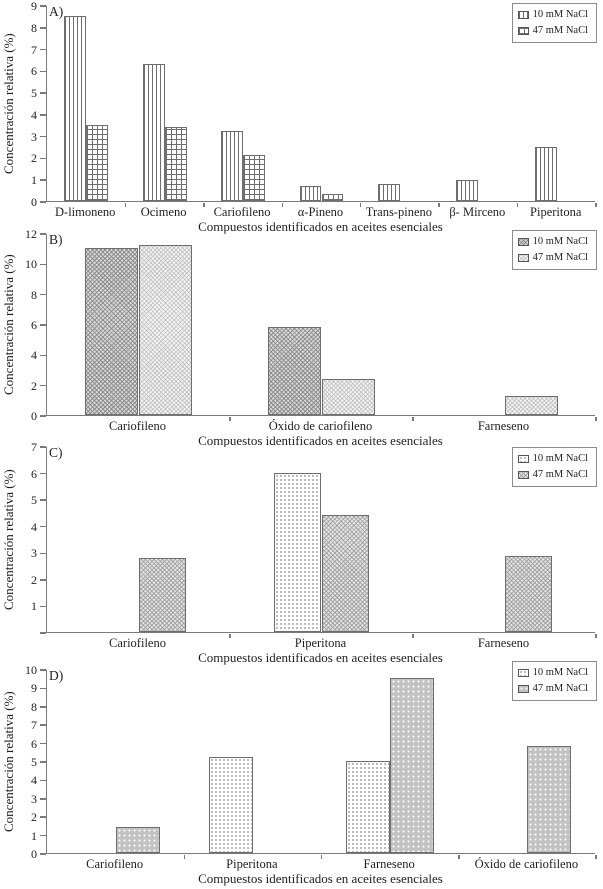 The image size is (603, 889). I want to click on bar-trans-pineno-10-mm-nacl, so click(388, 192).